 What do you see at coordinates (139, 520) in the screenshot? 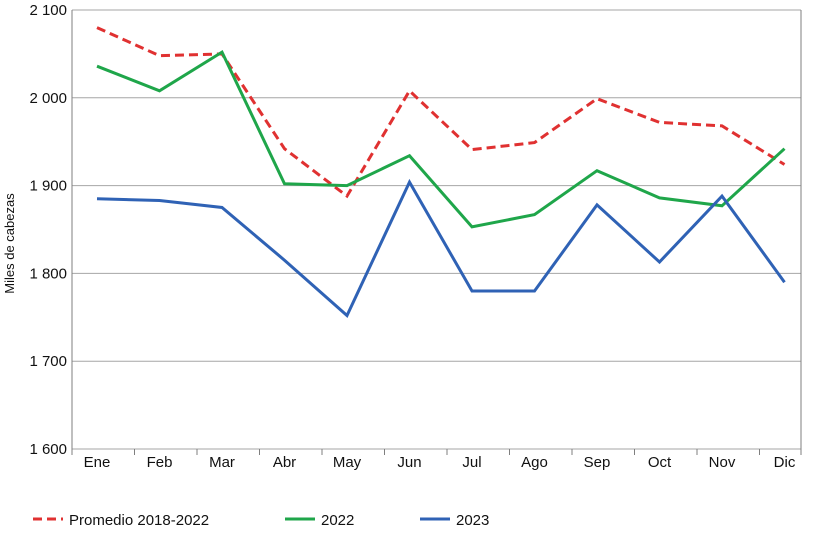
I see `legend-label: Promedio 2018-2022` at bounding box center [139, 520].